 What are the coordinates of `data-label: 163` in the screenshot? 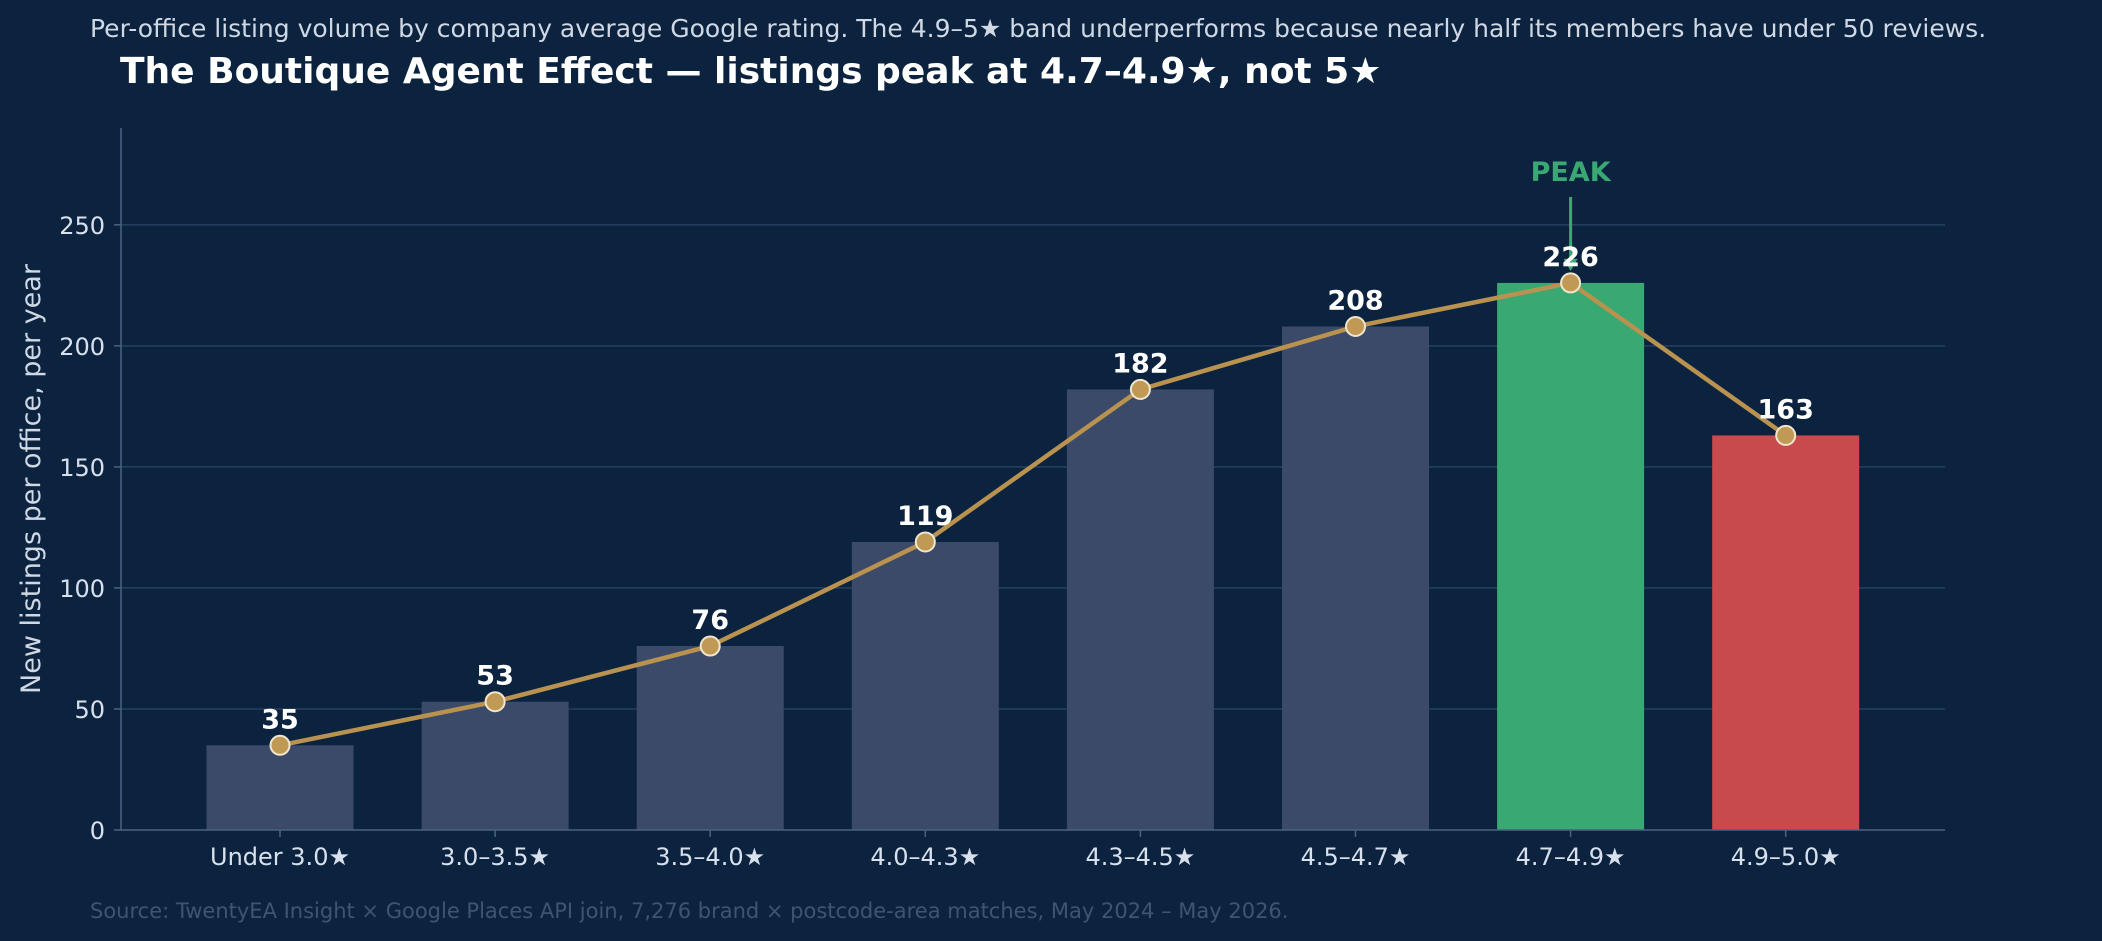 It's located at (1786, 409).